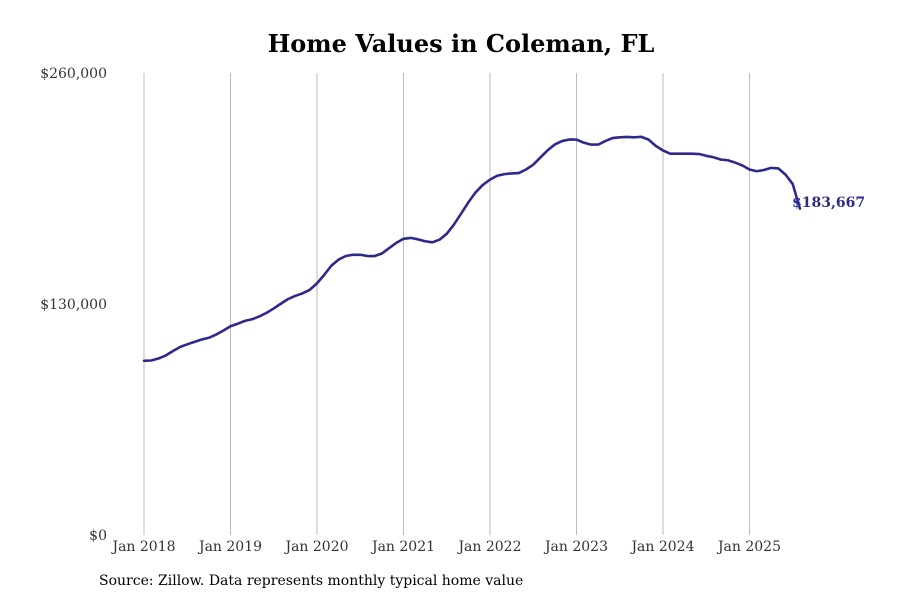 The height and width of the screenshot is (600, 900). Describe the element at coordinates (488, 547) in the screenshot. I see `x-tick-label: Jan 2022` at that location.